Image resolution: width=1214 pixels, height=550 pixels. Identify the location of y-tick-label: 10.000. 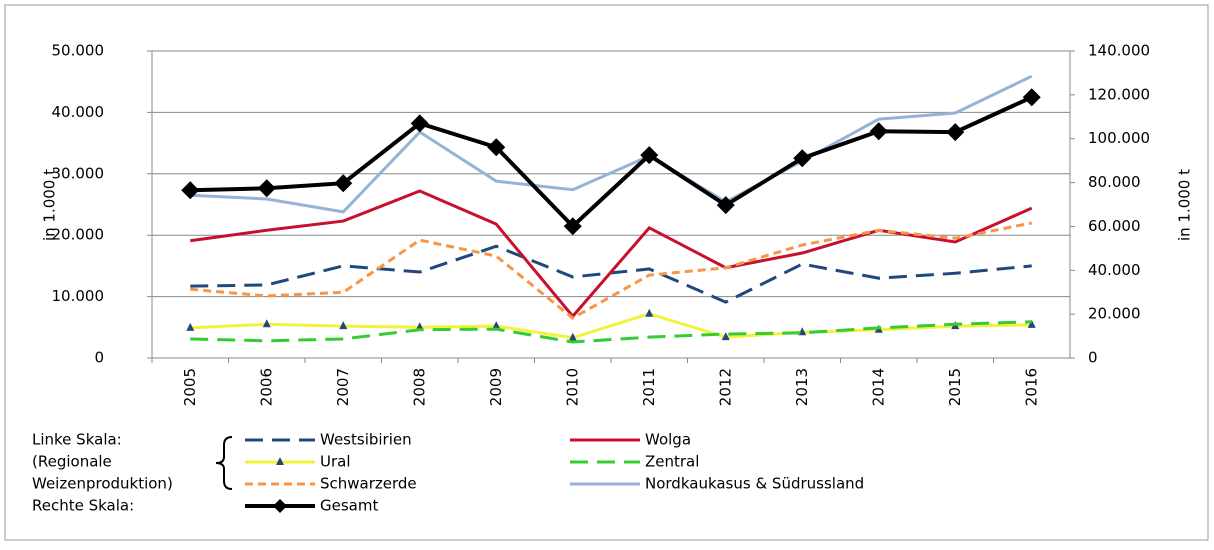
(78, 296).